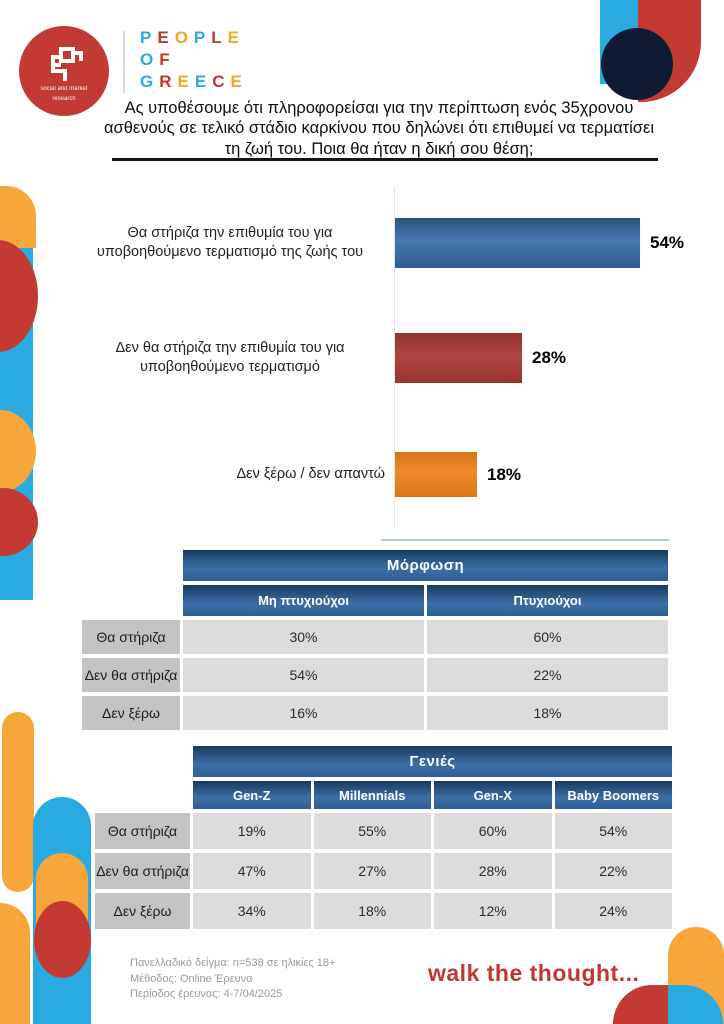  Describe the element at coordinates (252, 831) in the screenshot. I see `table-cell: 19%` at that location.